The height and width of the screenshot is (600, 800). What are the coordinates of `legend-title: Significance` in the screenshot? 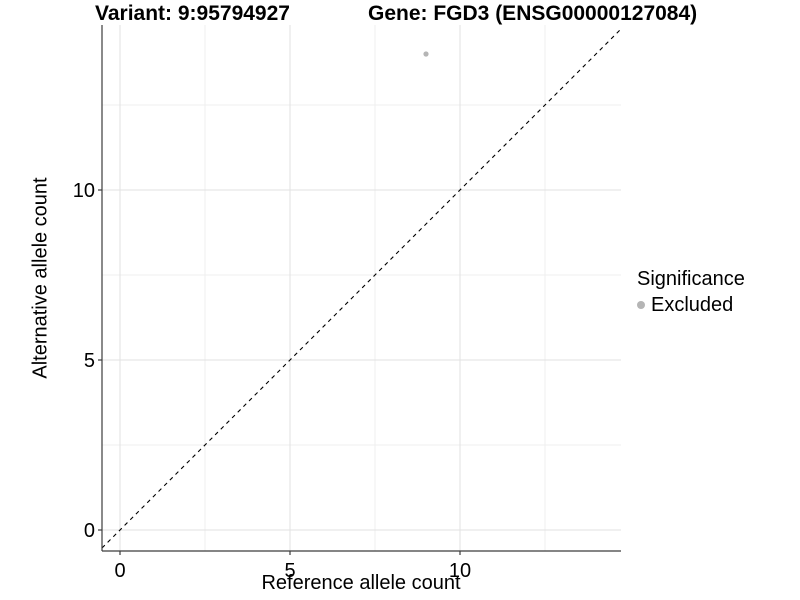 It's located at (691, 279).